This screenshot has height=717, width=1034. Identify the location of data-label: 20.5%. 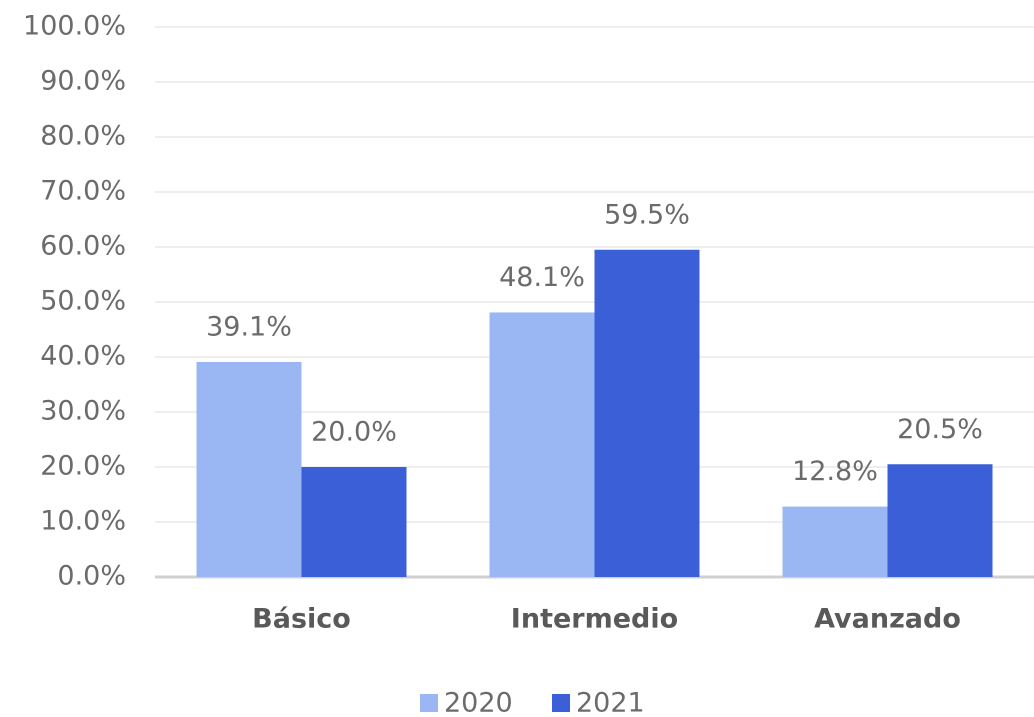
(940, 429).